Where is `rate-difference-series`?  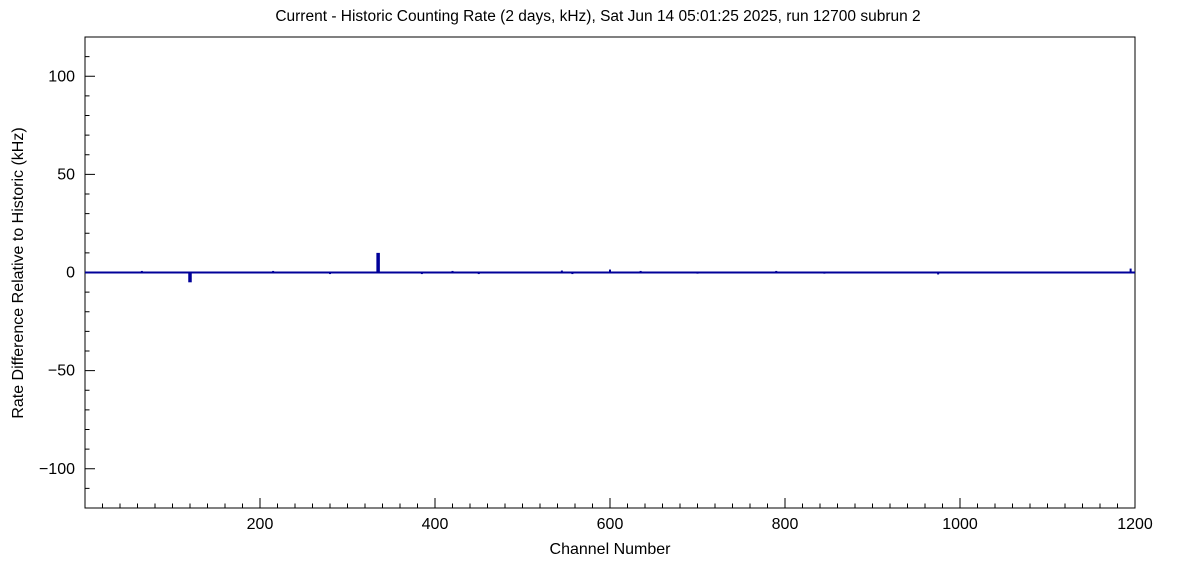 rate-difference-series is located at coordinates (610, 267).